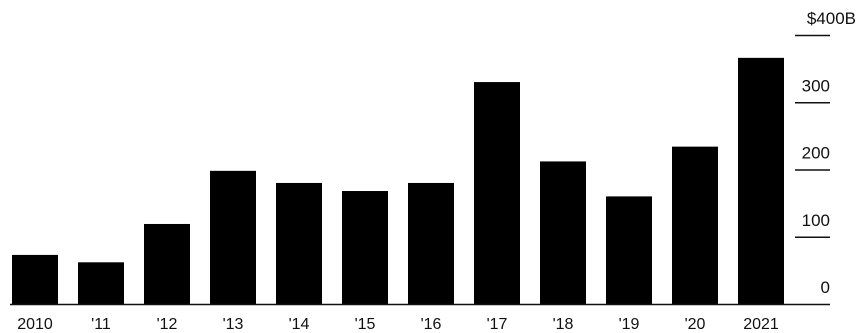 The height and width of the screenshot is (333, 862). What do you see at coordinates (629, 324) in the screenshot?
I see `x-tick-label-9: '19` at bounding box center [629, 324].